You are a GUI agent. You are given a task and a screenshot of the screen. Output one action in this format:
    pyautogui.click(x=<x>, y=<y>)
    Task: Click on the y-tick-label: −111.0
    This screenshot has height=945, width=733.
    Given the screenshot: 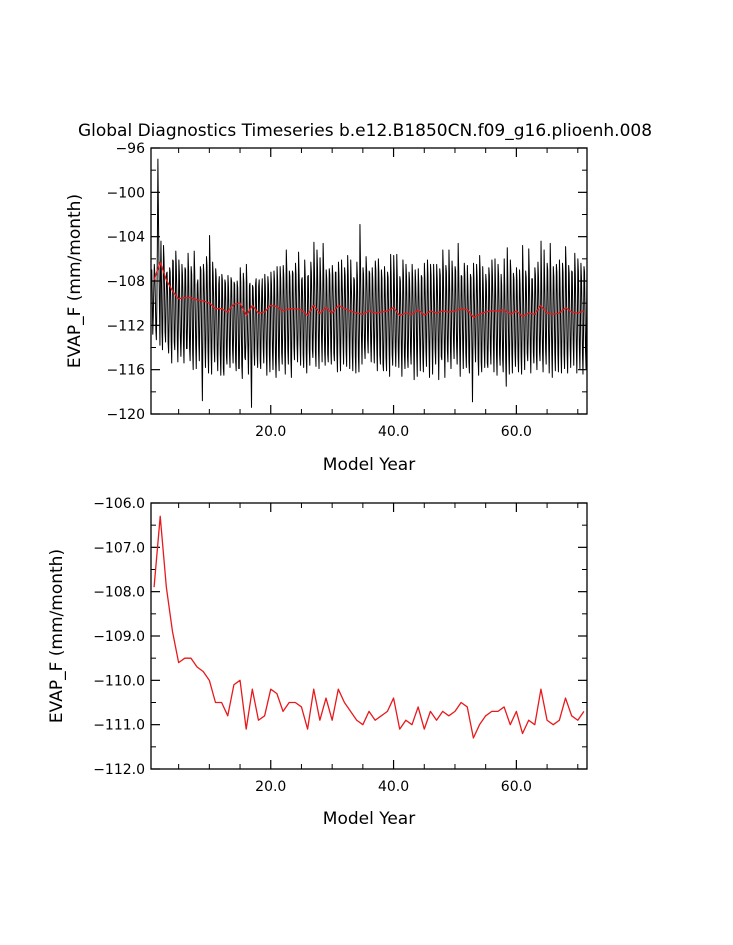 What is the action you would take?
    pyautogui.click(x=119, y=726)
    